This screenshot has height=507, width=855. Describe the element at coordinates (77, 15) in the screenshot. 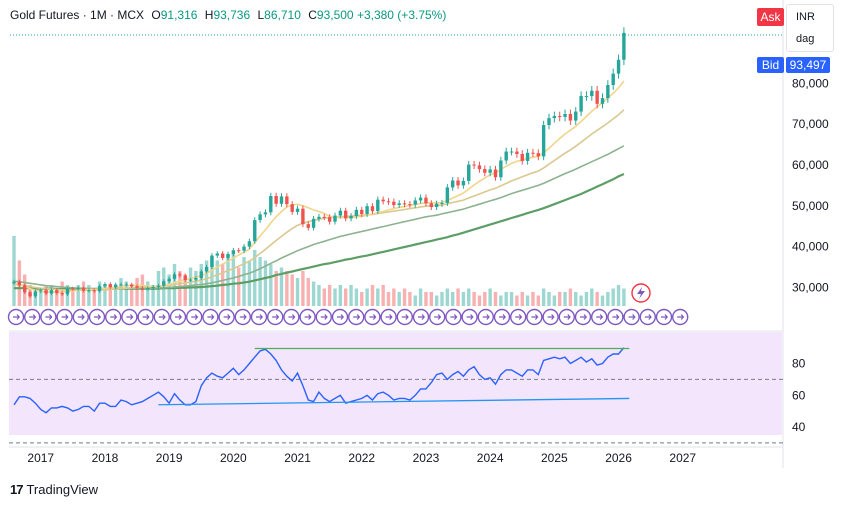

I see `symbol-title: Gold Futures · 1M · MCX` at that location.